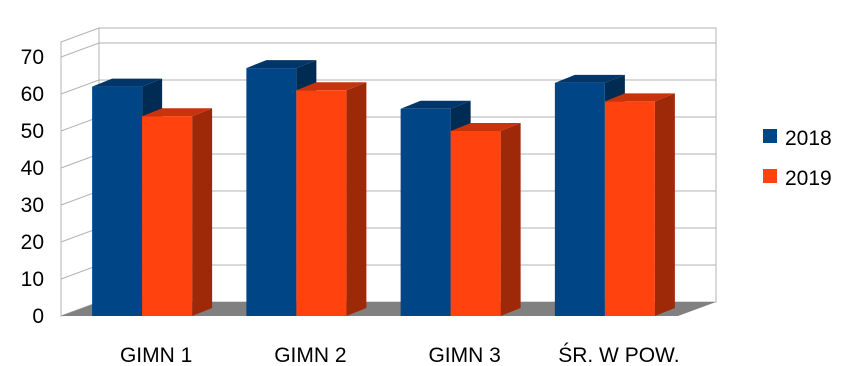 This screenshot has height=366, width=845. I want to click on bar-2018-śr-w-pow--front, so click(579, 199).